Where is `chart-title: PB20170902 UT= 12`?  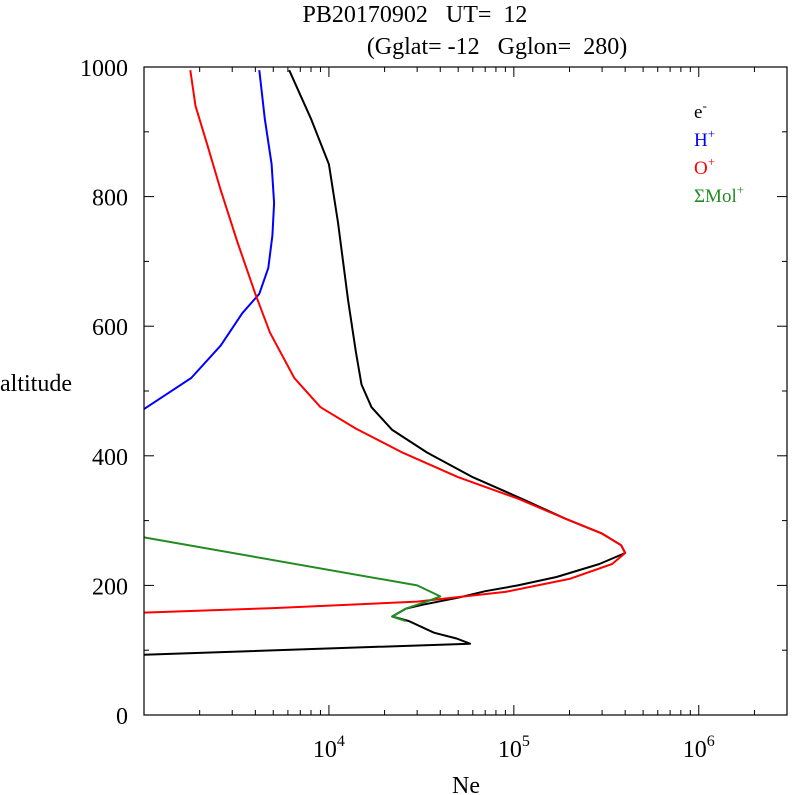
chart-title: PB20170902 UT= 12 is located at coordinates (415, 15).